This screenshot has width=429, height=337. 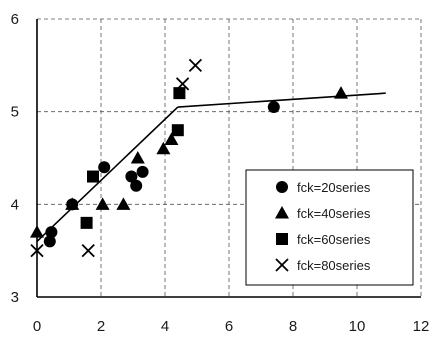 What do you see at coordinates (282, 212) in the screenshot?
I see `legend-marker-triangle` at bounding box center [282, 212].